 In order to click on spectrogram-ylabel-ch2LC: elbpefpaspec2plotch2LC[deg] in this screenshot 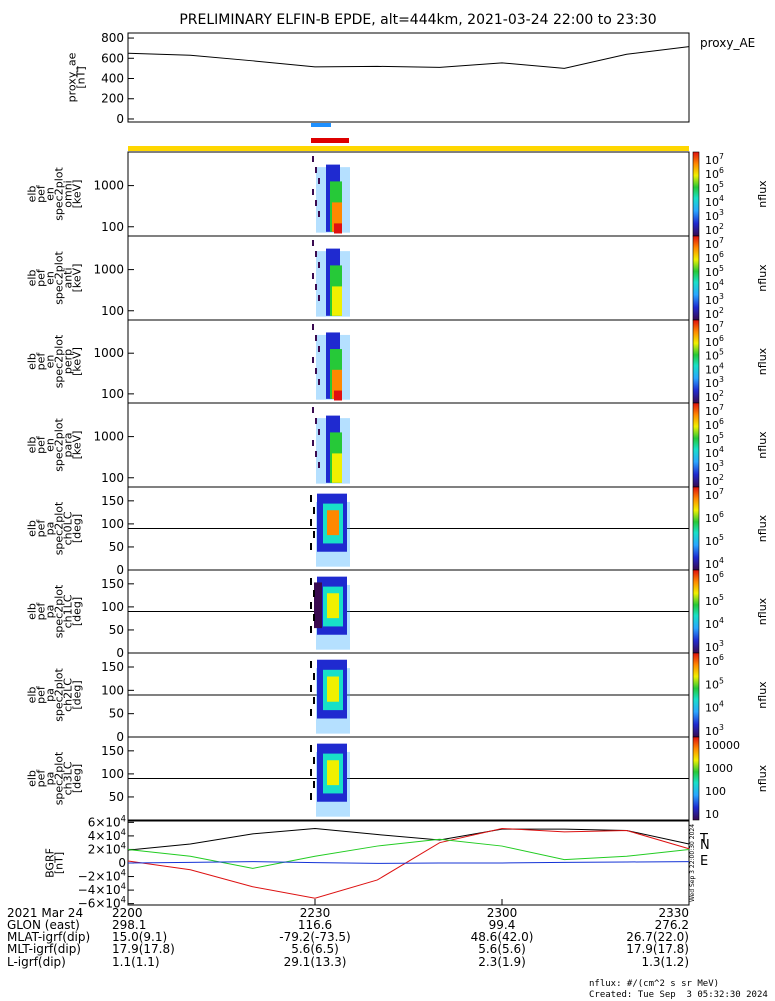, I will do `click(55, 695)`.